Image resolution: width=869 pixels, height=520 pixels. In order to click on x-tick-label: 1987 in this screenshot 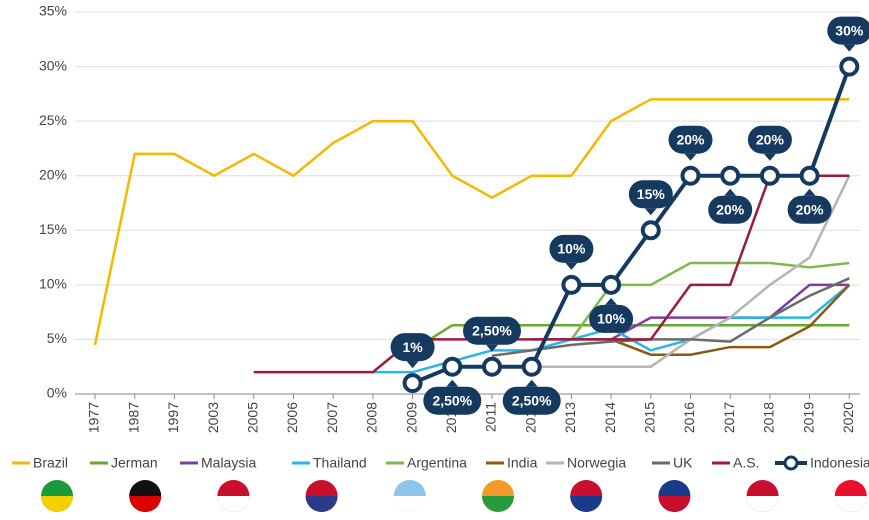, I will do `click(133, 417)`.